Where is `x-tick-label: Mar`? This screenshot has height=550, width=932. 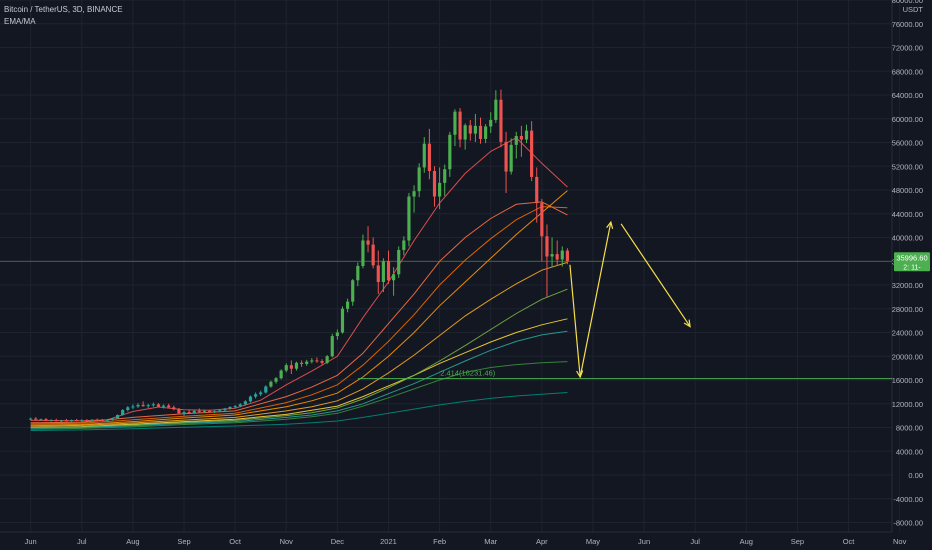
x-tick-label: Mar is located at coordinates (490, 541).